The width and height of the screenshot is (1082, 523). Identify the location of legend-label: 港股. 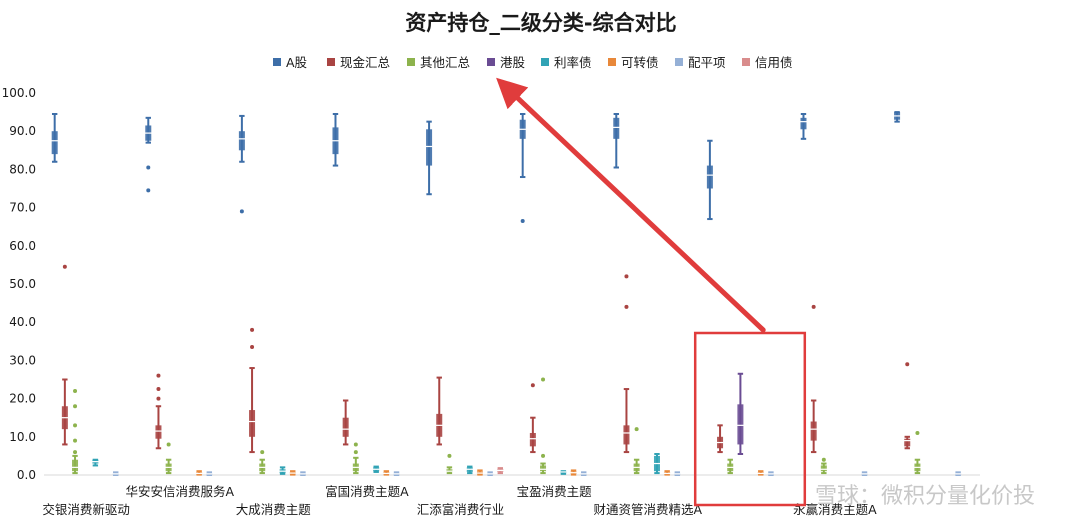
(513, 62).